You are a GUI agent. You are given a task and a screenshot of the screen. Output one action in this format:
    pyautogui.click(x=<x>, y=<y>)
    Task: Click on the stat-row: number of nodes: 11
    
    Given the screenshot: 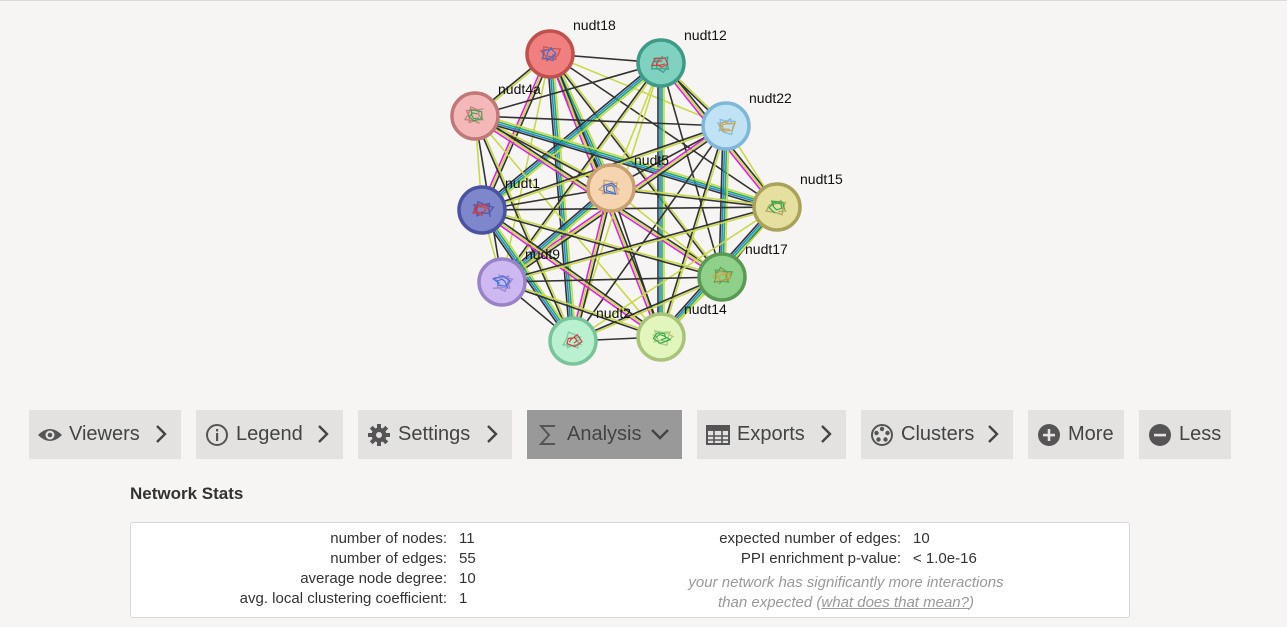 What is the action you would take?
    pyautogui.click(x=381, y=539)
    